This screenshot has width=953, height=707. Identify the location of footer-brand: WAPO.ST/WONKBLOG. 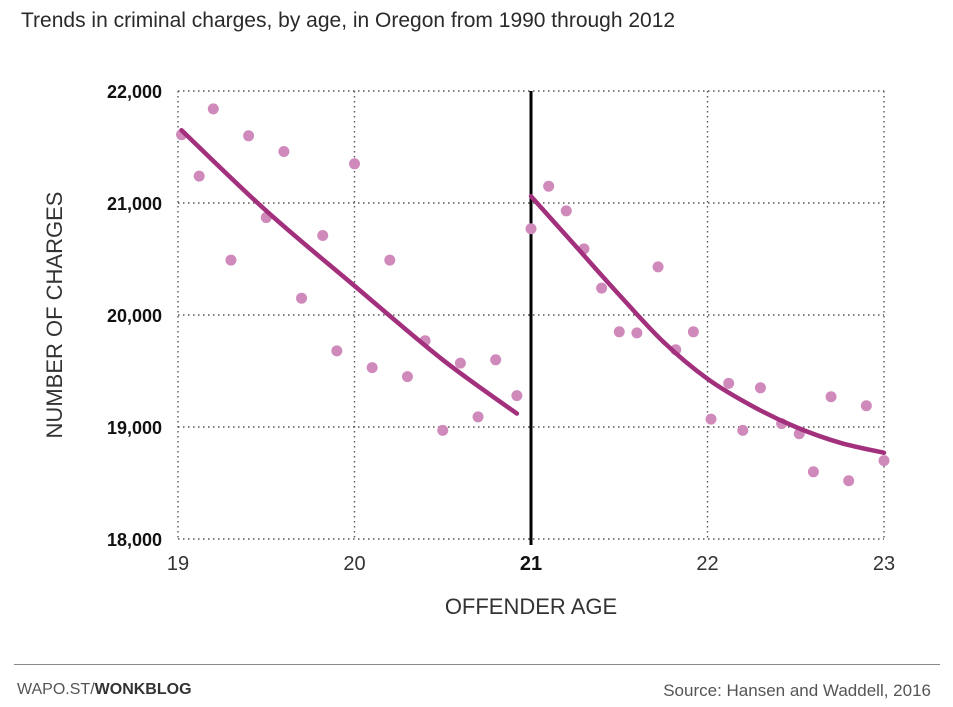
(104, 690).